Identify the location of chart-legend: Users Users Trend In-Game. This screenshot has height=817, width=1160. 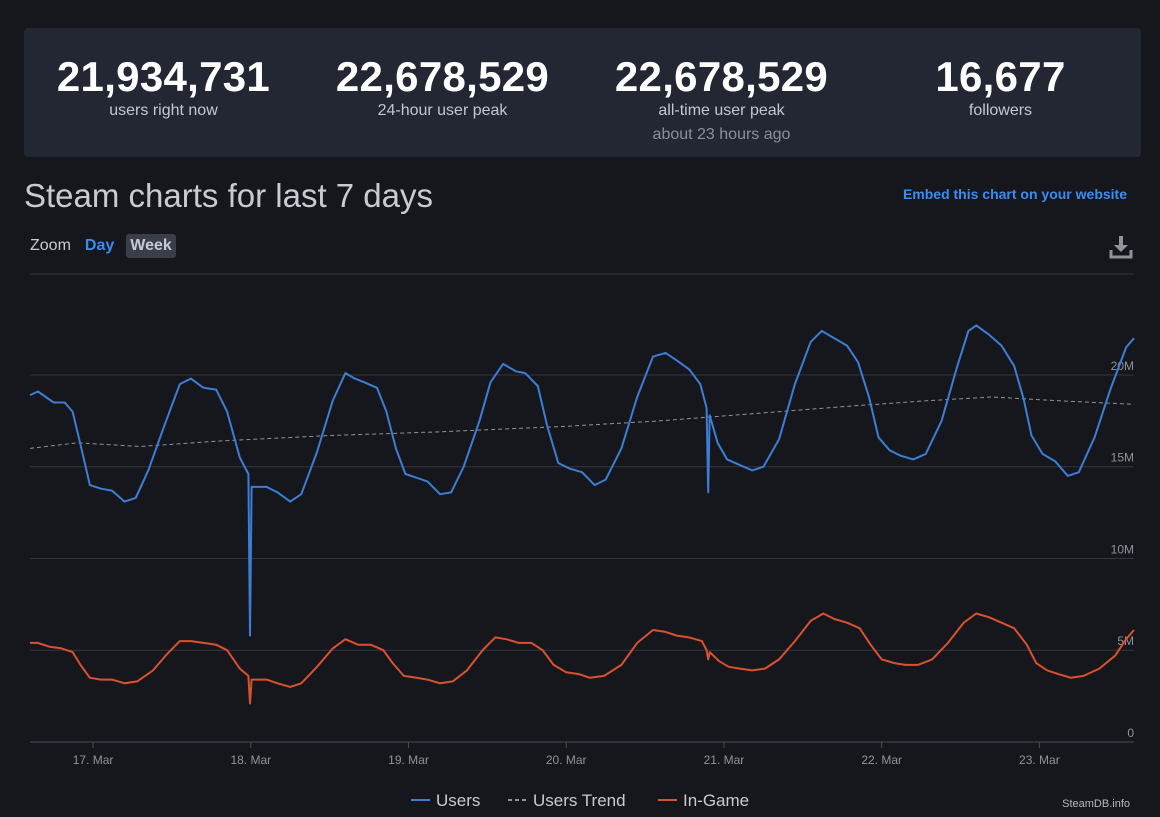
(580, 800).